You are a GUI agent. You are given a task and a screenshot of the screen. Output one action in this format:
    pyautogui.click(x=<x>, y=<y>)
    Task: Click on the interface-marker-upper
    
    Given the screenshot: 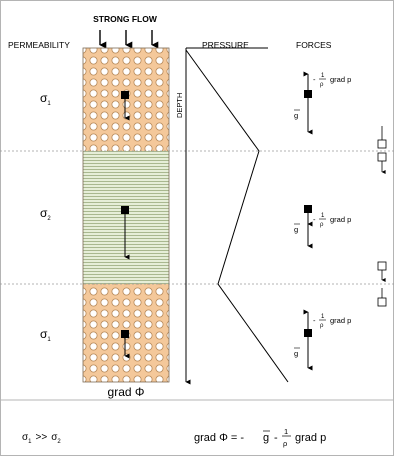 What is the action you would take?
    pyautogui.click(x=382, y=150)
    